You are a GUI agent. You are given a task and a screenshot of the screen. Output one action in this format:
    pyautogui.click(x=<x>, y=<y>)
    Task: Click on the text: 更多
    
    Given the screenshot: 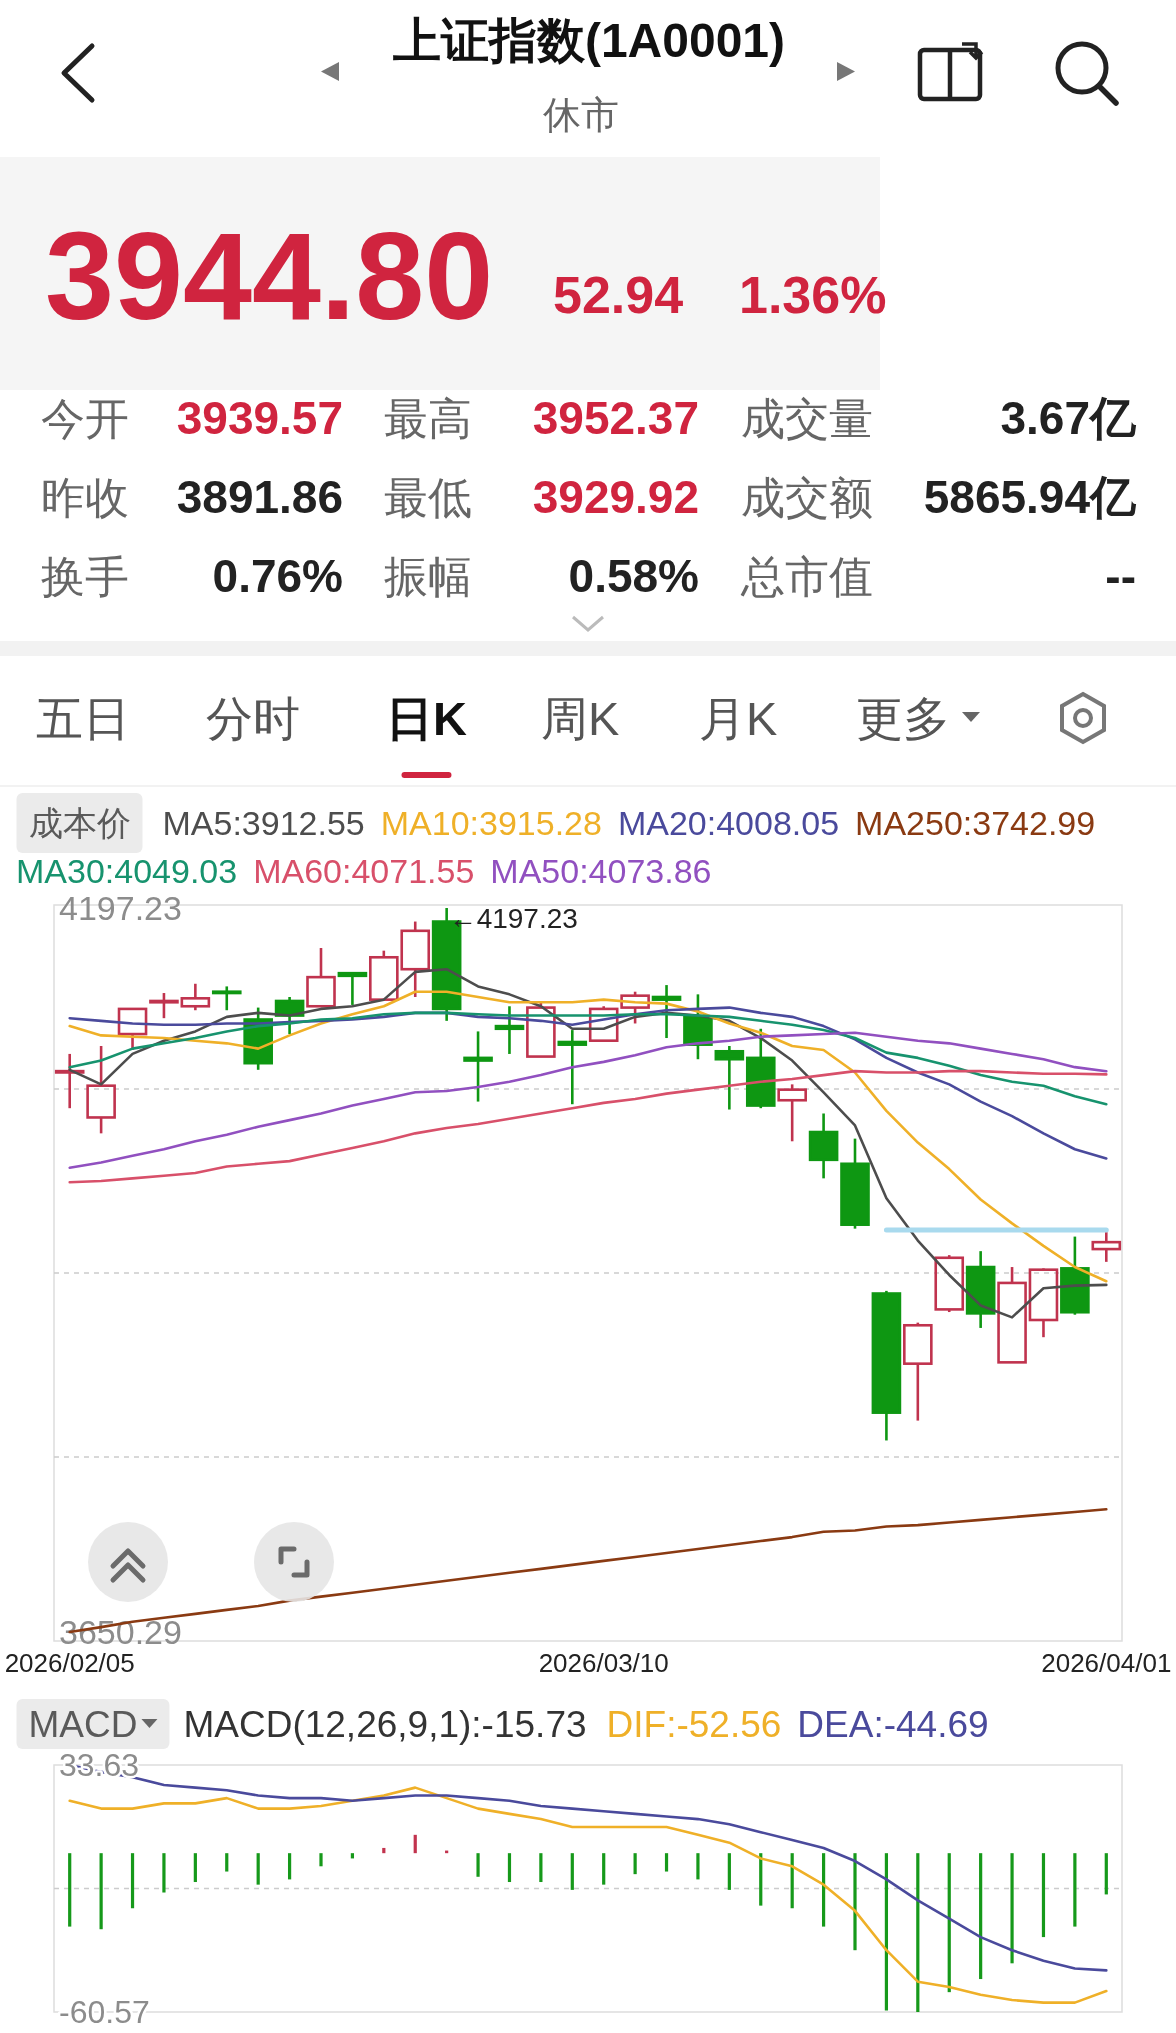 What is the action you would take?
    pyautogui.click(x=903, y=718)
    